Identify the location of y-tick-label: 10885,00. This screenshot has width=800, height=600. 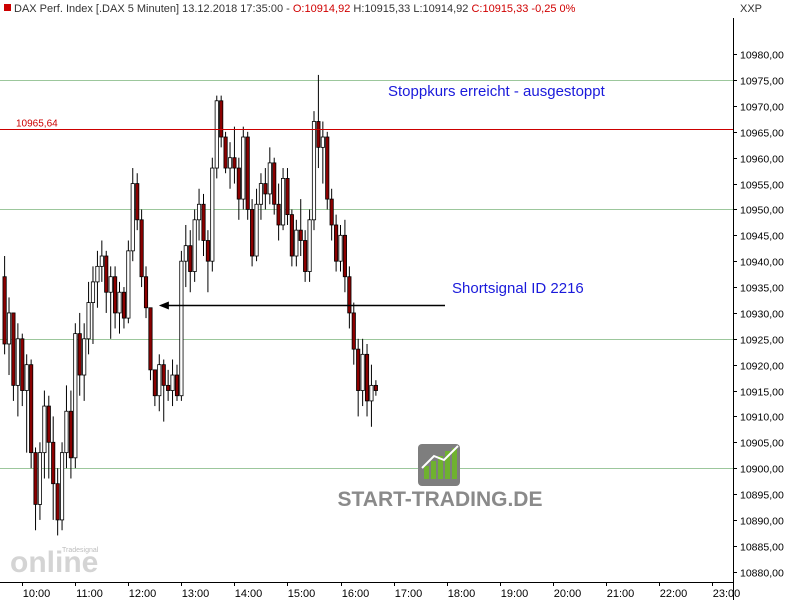
(762, 548).